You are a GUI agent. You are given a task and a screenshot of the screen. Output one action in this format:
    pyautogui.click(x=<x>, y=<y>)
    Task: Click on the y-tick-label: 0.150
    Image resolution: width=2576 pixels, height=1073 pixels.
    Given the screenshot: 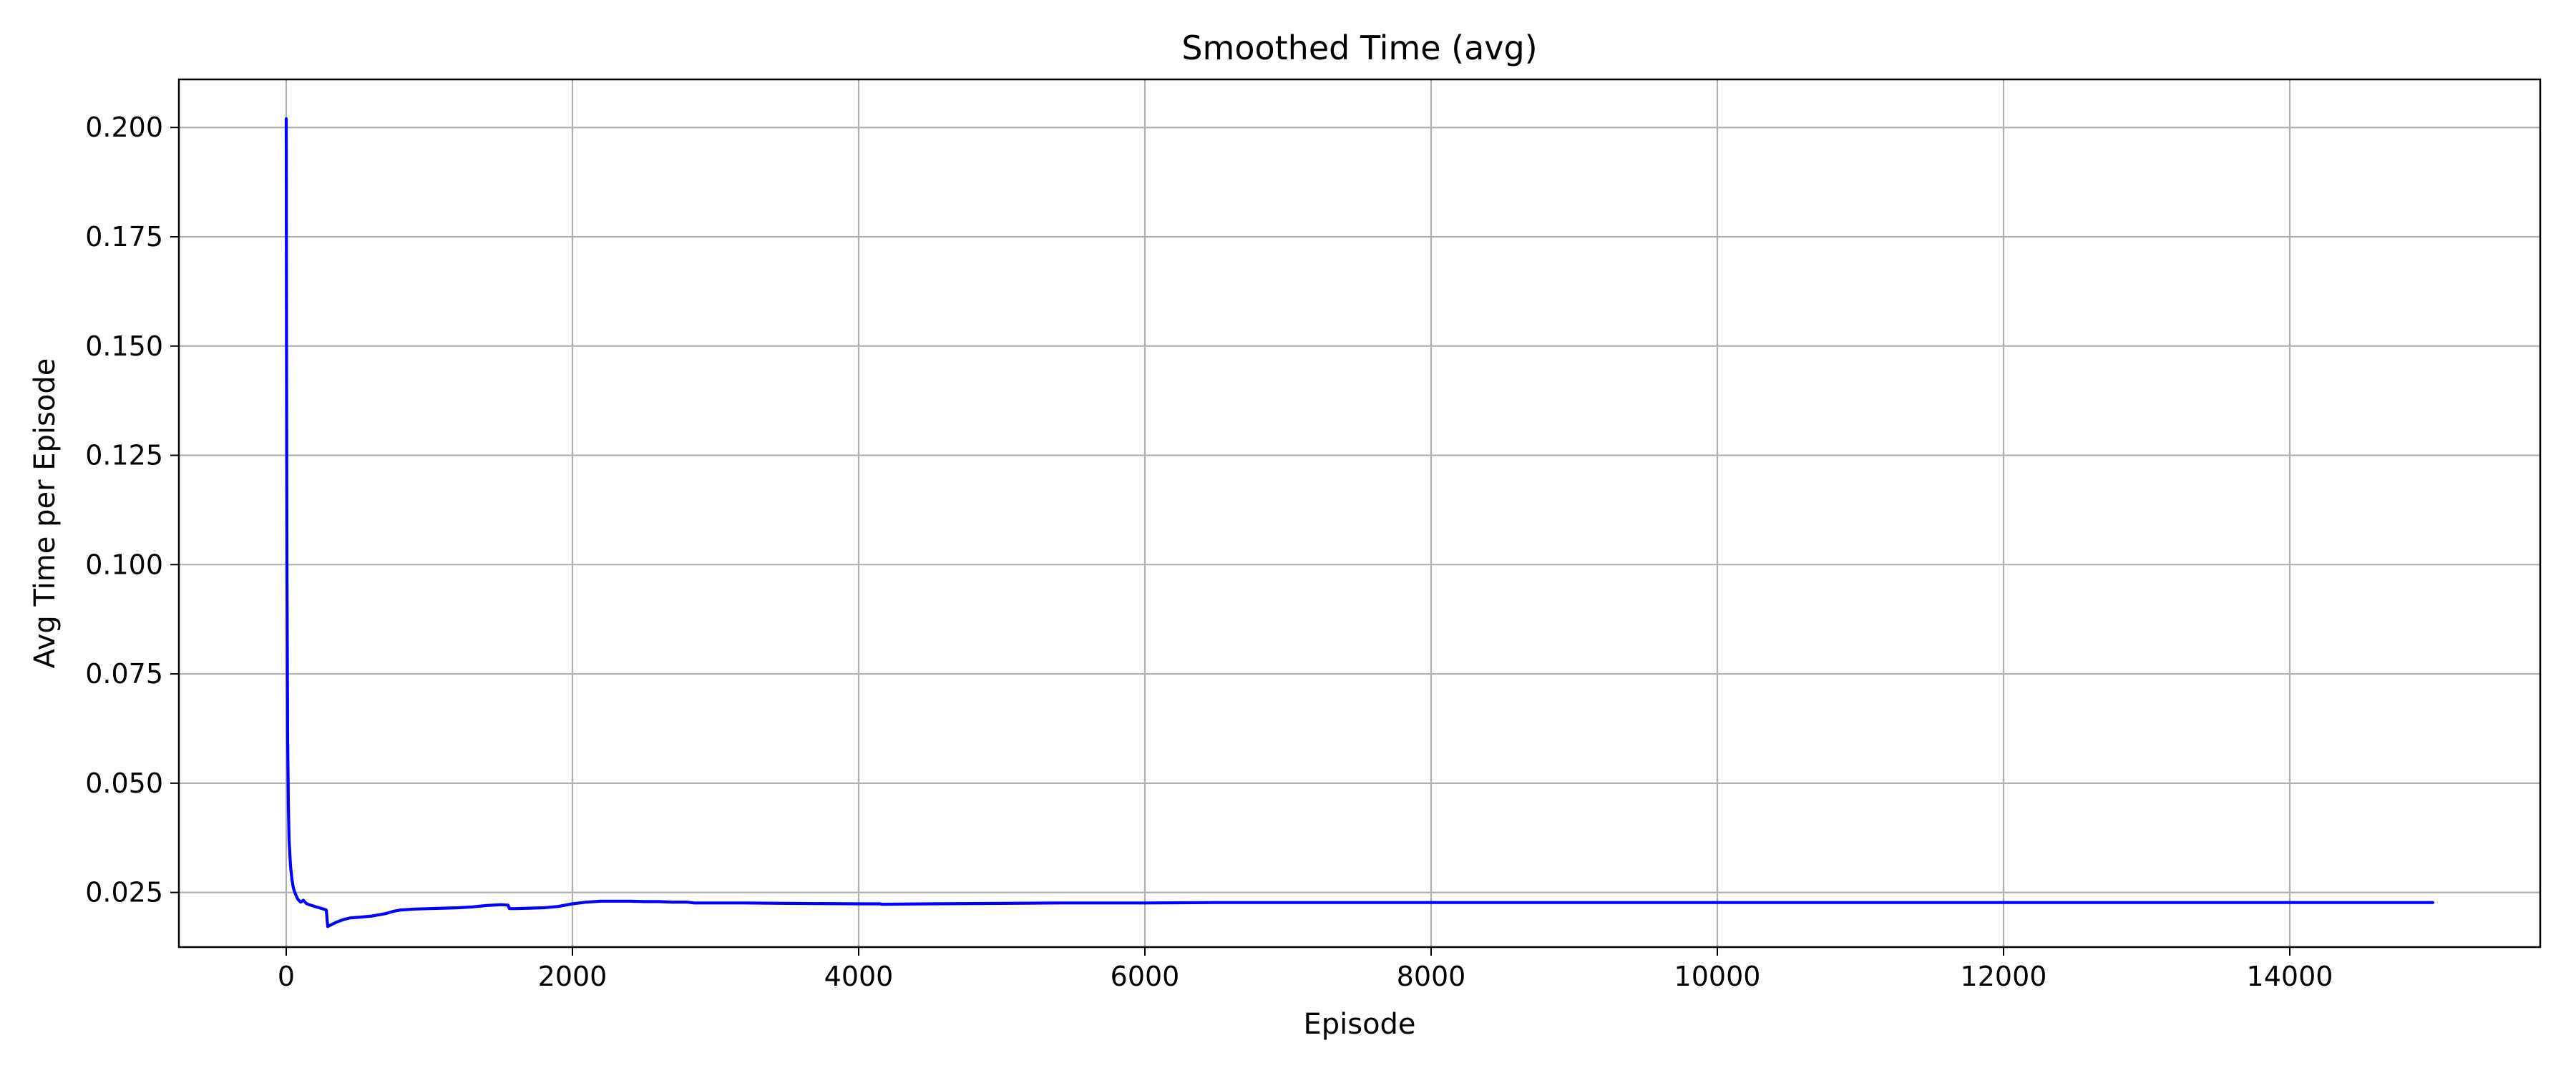 What is the action you would take?
    pyautogui.click(x=124, y=346)
    